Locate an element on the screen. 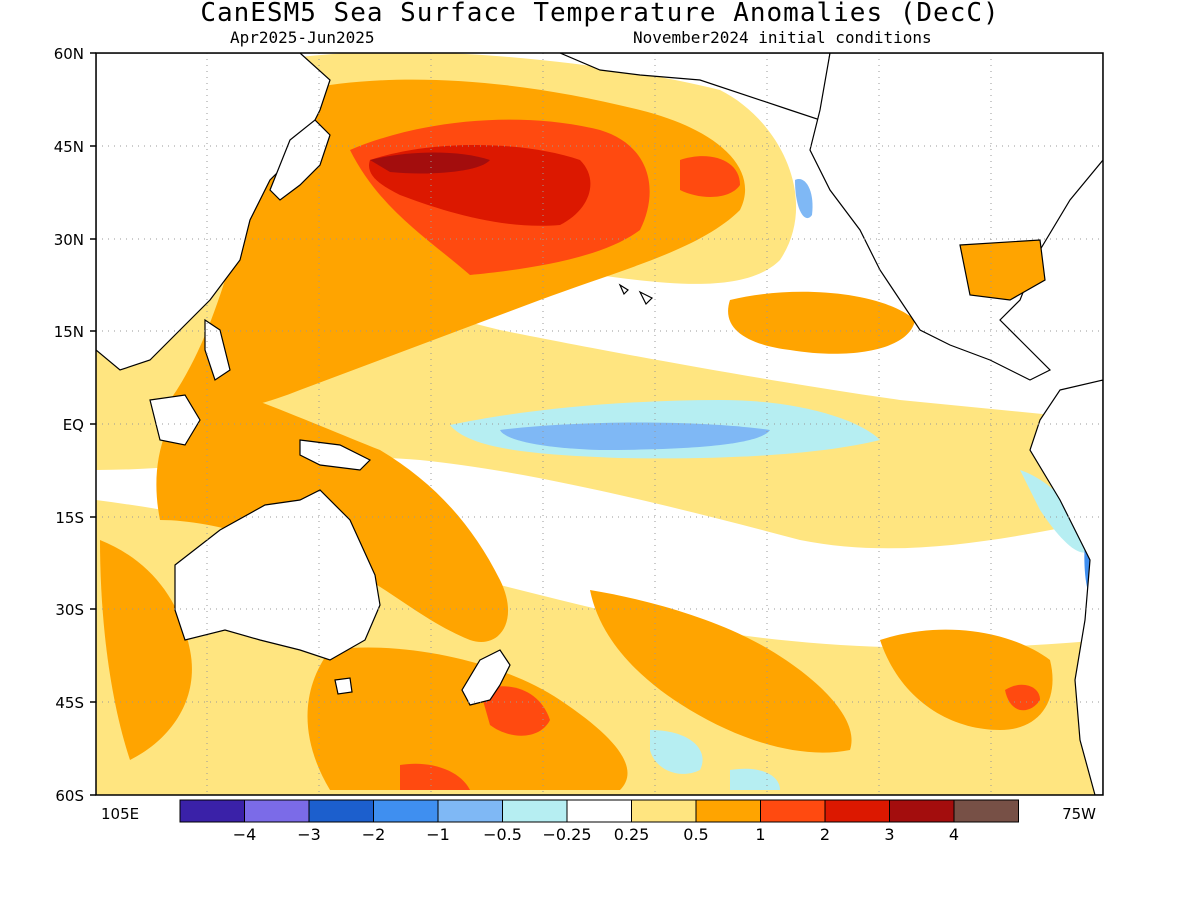  tasmania-landmass is located at coordinates (343, 686).